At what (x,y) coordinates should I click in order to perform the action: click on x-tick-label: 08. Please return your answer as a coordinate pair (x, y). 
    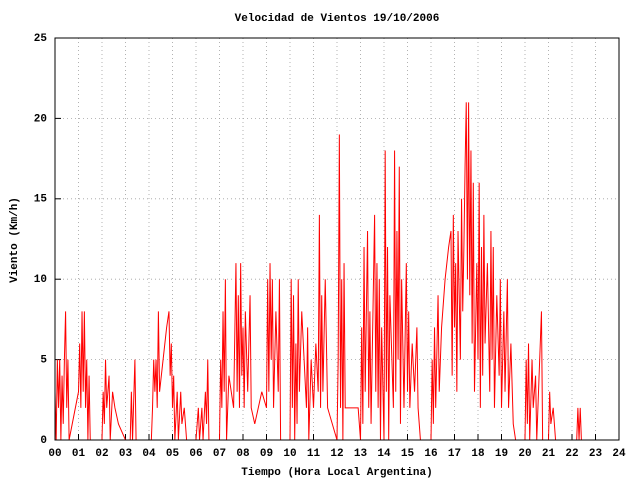
    Looking at the image, I should click on (243, 454).